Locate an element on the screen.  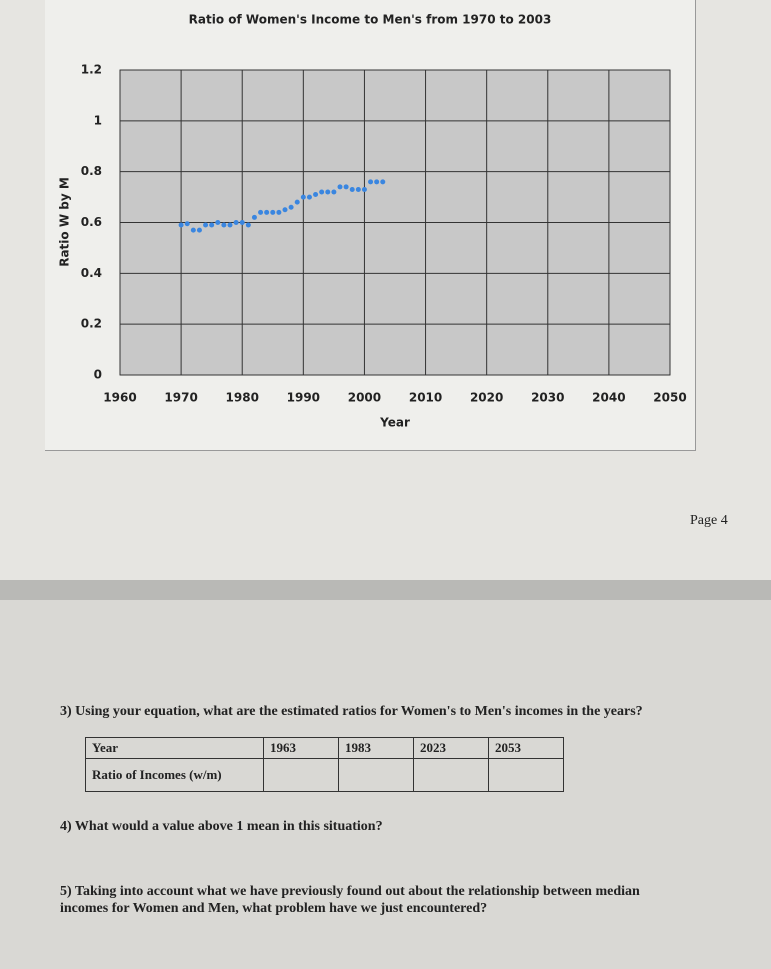
y-tick-label: 0.6 is located at coordinates (91, 222).